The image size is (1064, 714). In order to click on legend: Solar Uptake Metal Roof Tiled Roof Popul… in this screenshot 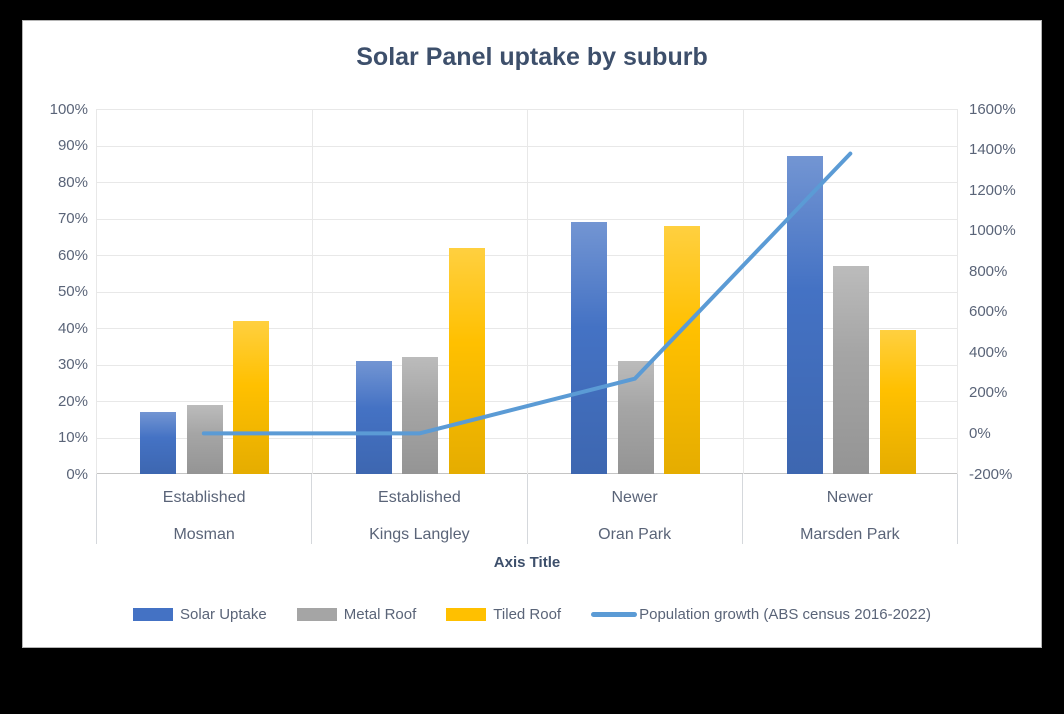, I will do `click(532, 614)`.